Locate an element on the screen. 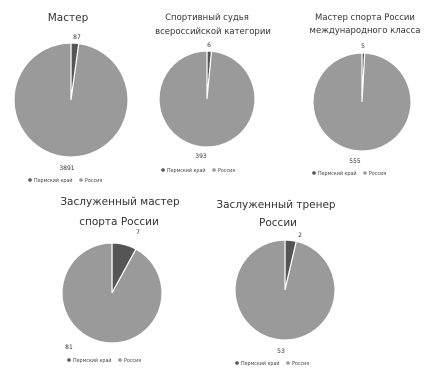 This screenshot has height=369, width=426. data-label-perm-krai: 87 is located at coordinates (77, 37).